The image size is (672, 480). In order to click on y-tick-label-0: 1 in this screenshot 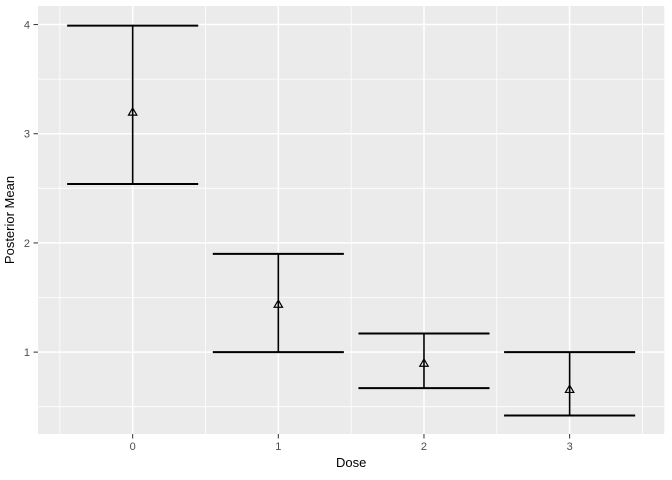, I will do `click(27, 353)`.